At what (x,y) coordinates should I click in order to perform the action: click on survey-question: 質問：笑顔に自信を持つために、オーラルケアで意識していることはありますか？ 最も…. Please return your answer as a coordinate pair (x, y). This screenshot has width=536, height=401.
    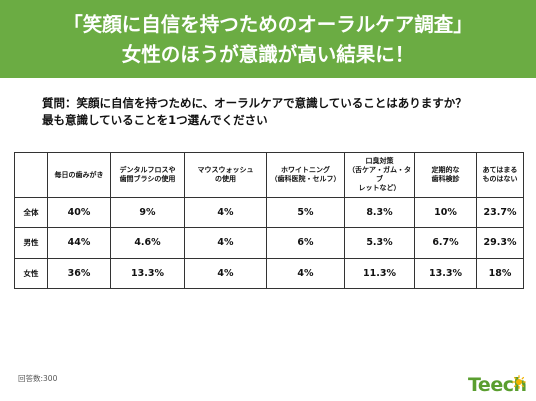
    Looking at the image, I should click on (277, 112).